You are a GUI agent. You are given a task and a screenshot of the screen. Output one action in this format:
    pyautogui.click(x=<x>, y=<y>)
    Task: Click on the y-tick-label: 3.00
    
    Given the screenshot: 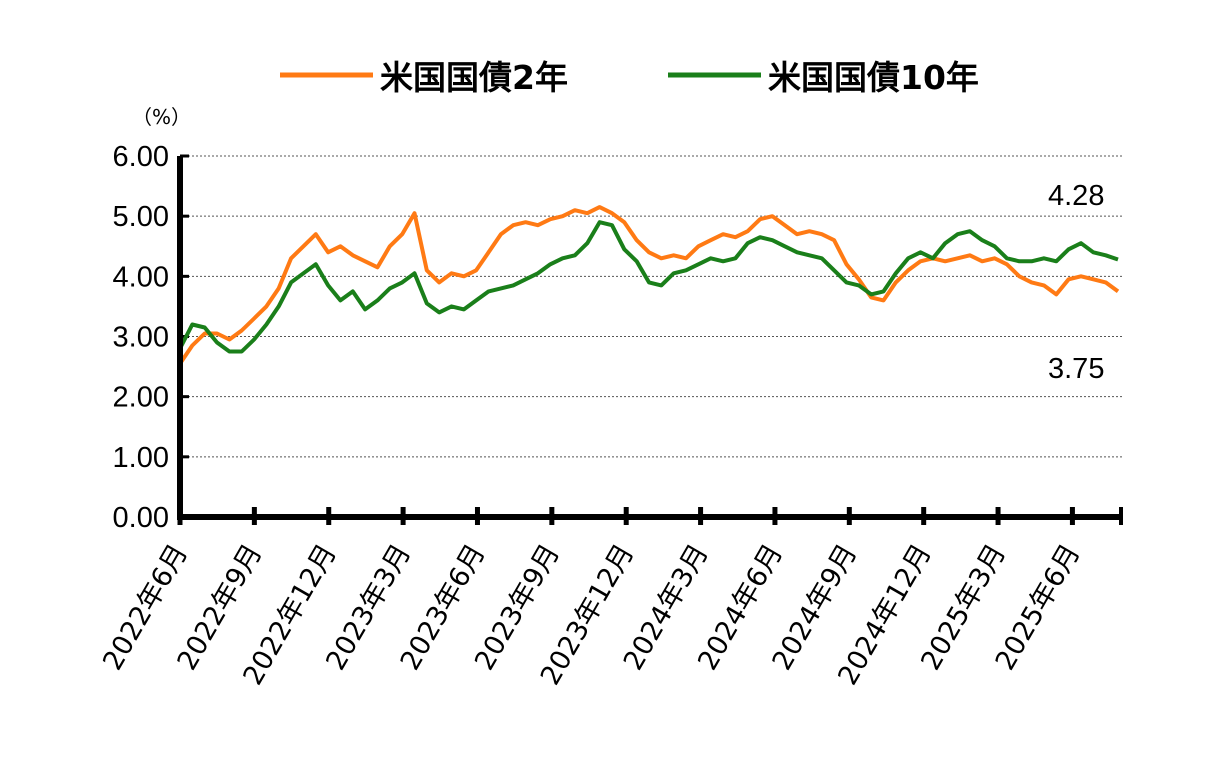 What is the action you would take?
    pyautogui.click(x=141, y=338)
    